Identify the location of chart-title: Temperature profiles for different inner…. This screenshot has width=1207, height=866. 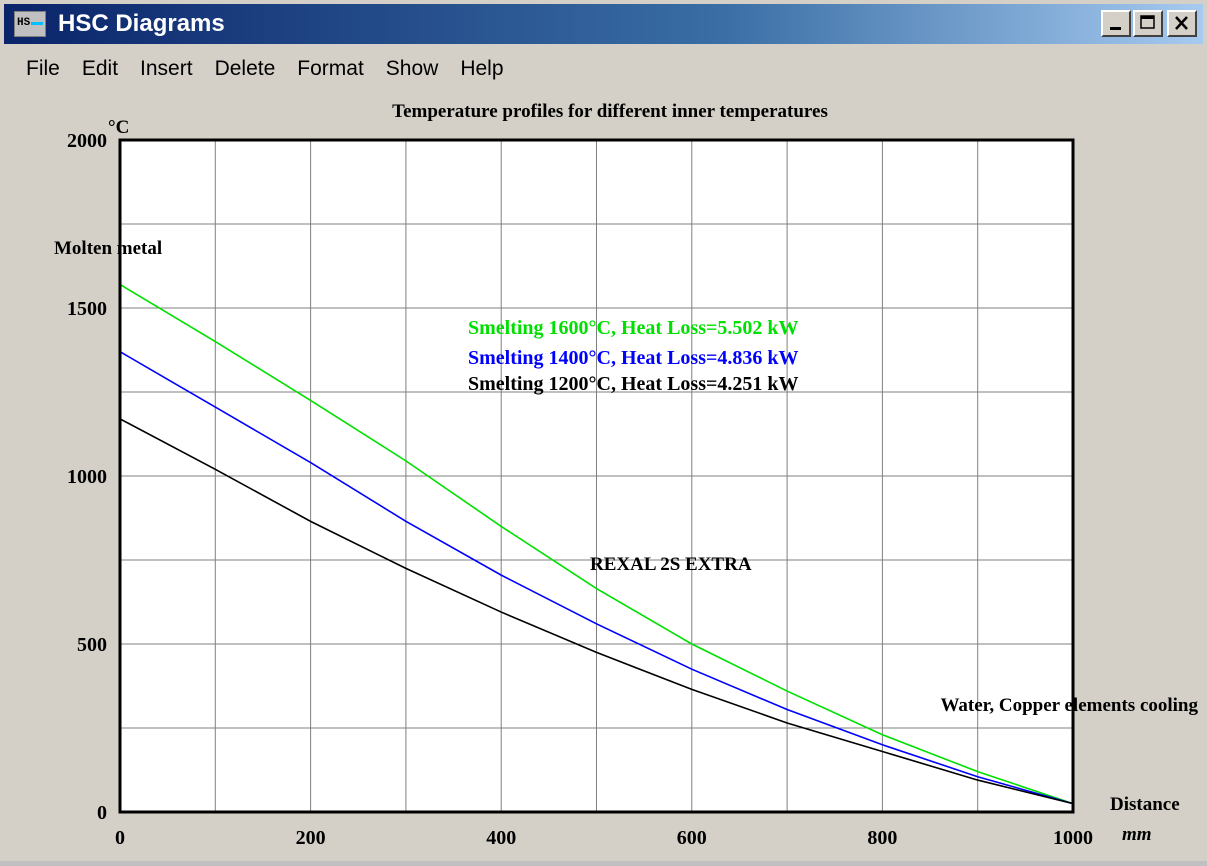
(610, 111).